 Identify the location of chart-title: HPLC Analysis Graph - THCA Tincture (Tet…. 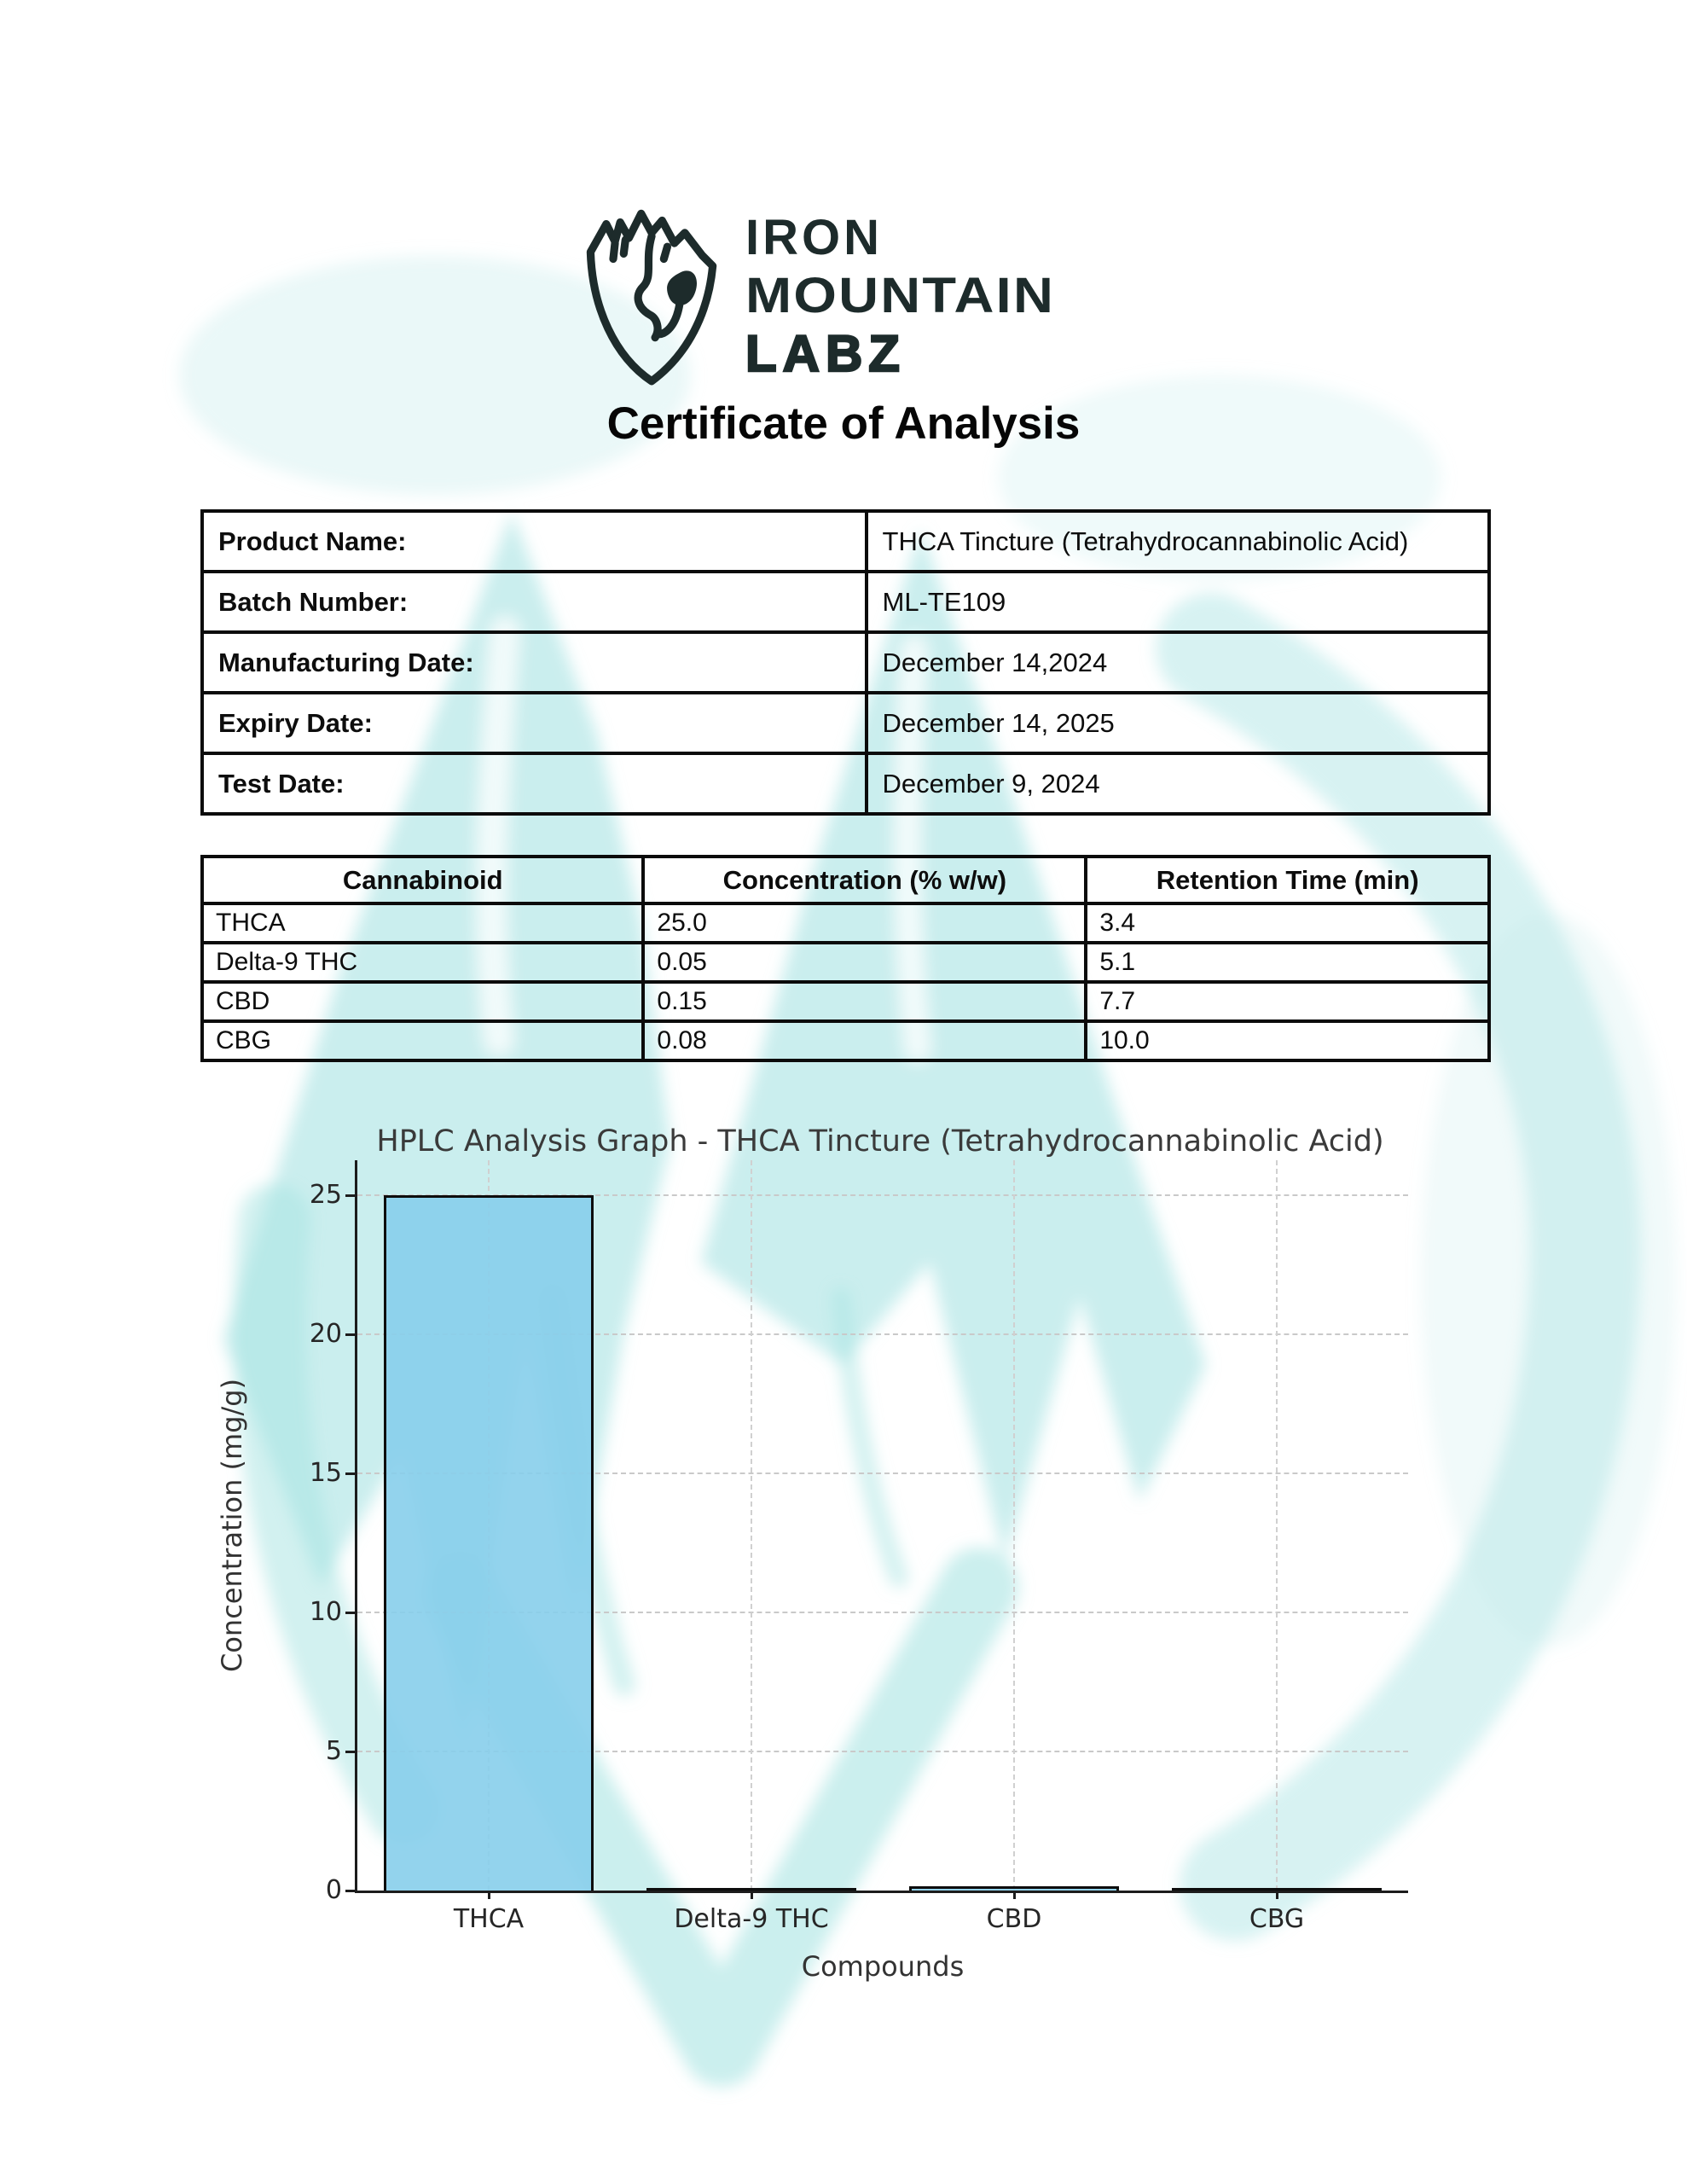
(880, 1142).